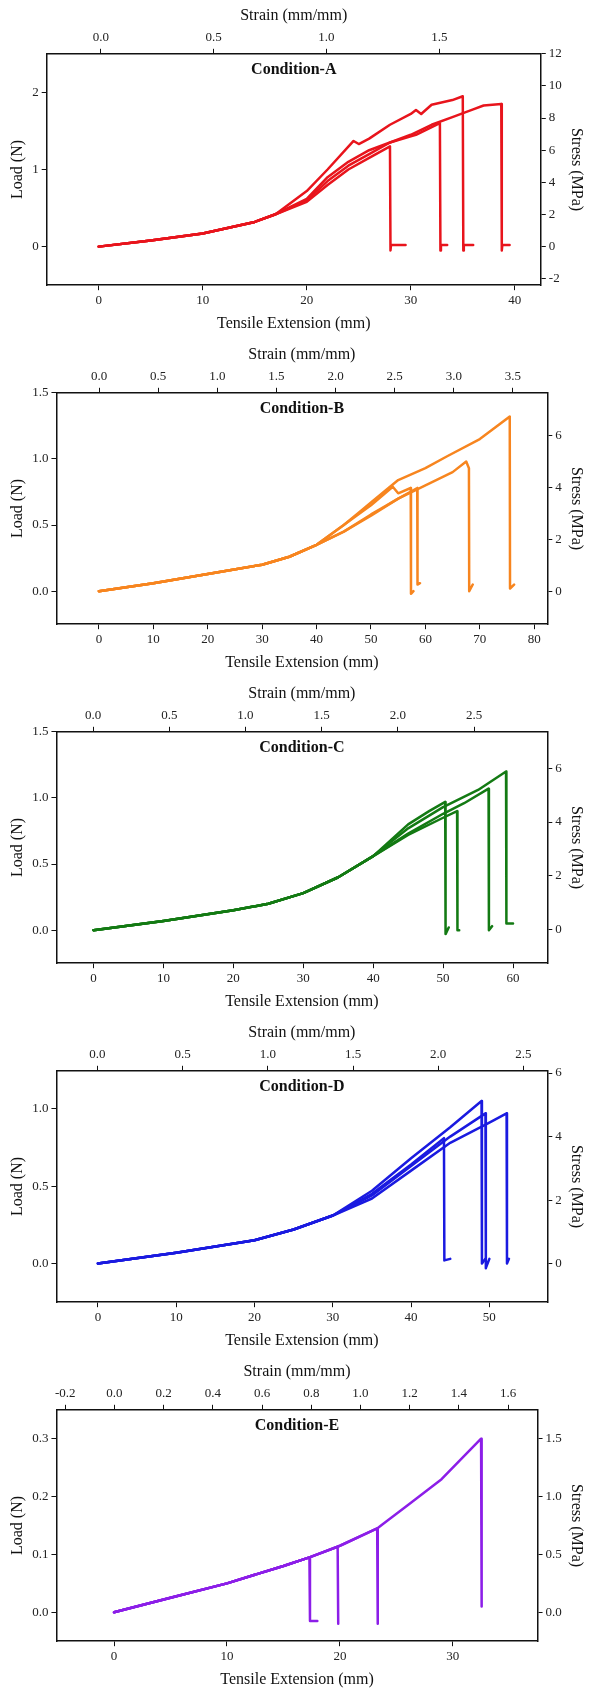  I want to click on x2-tick-label: 0.8, so click(311, 1393).